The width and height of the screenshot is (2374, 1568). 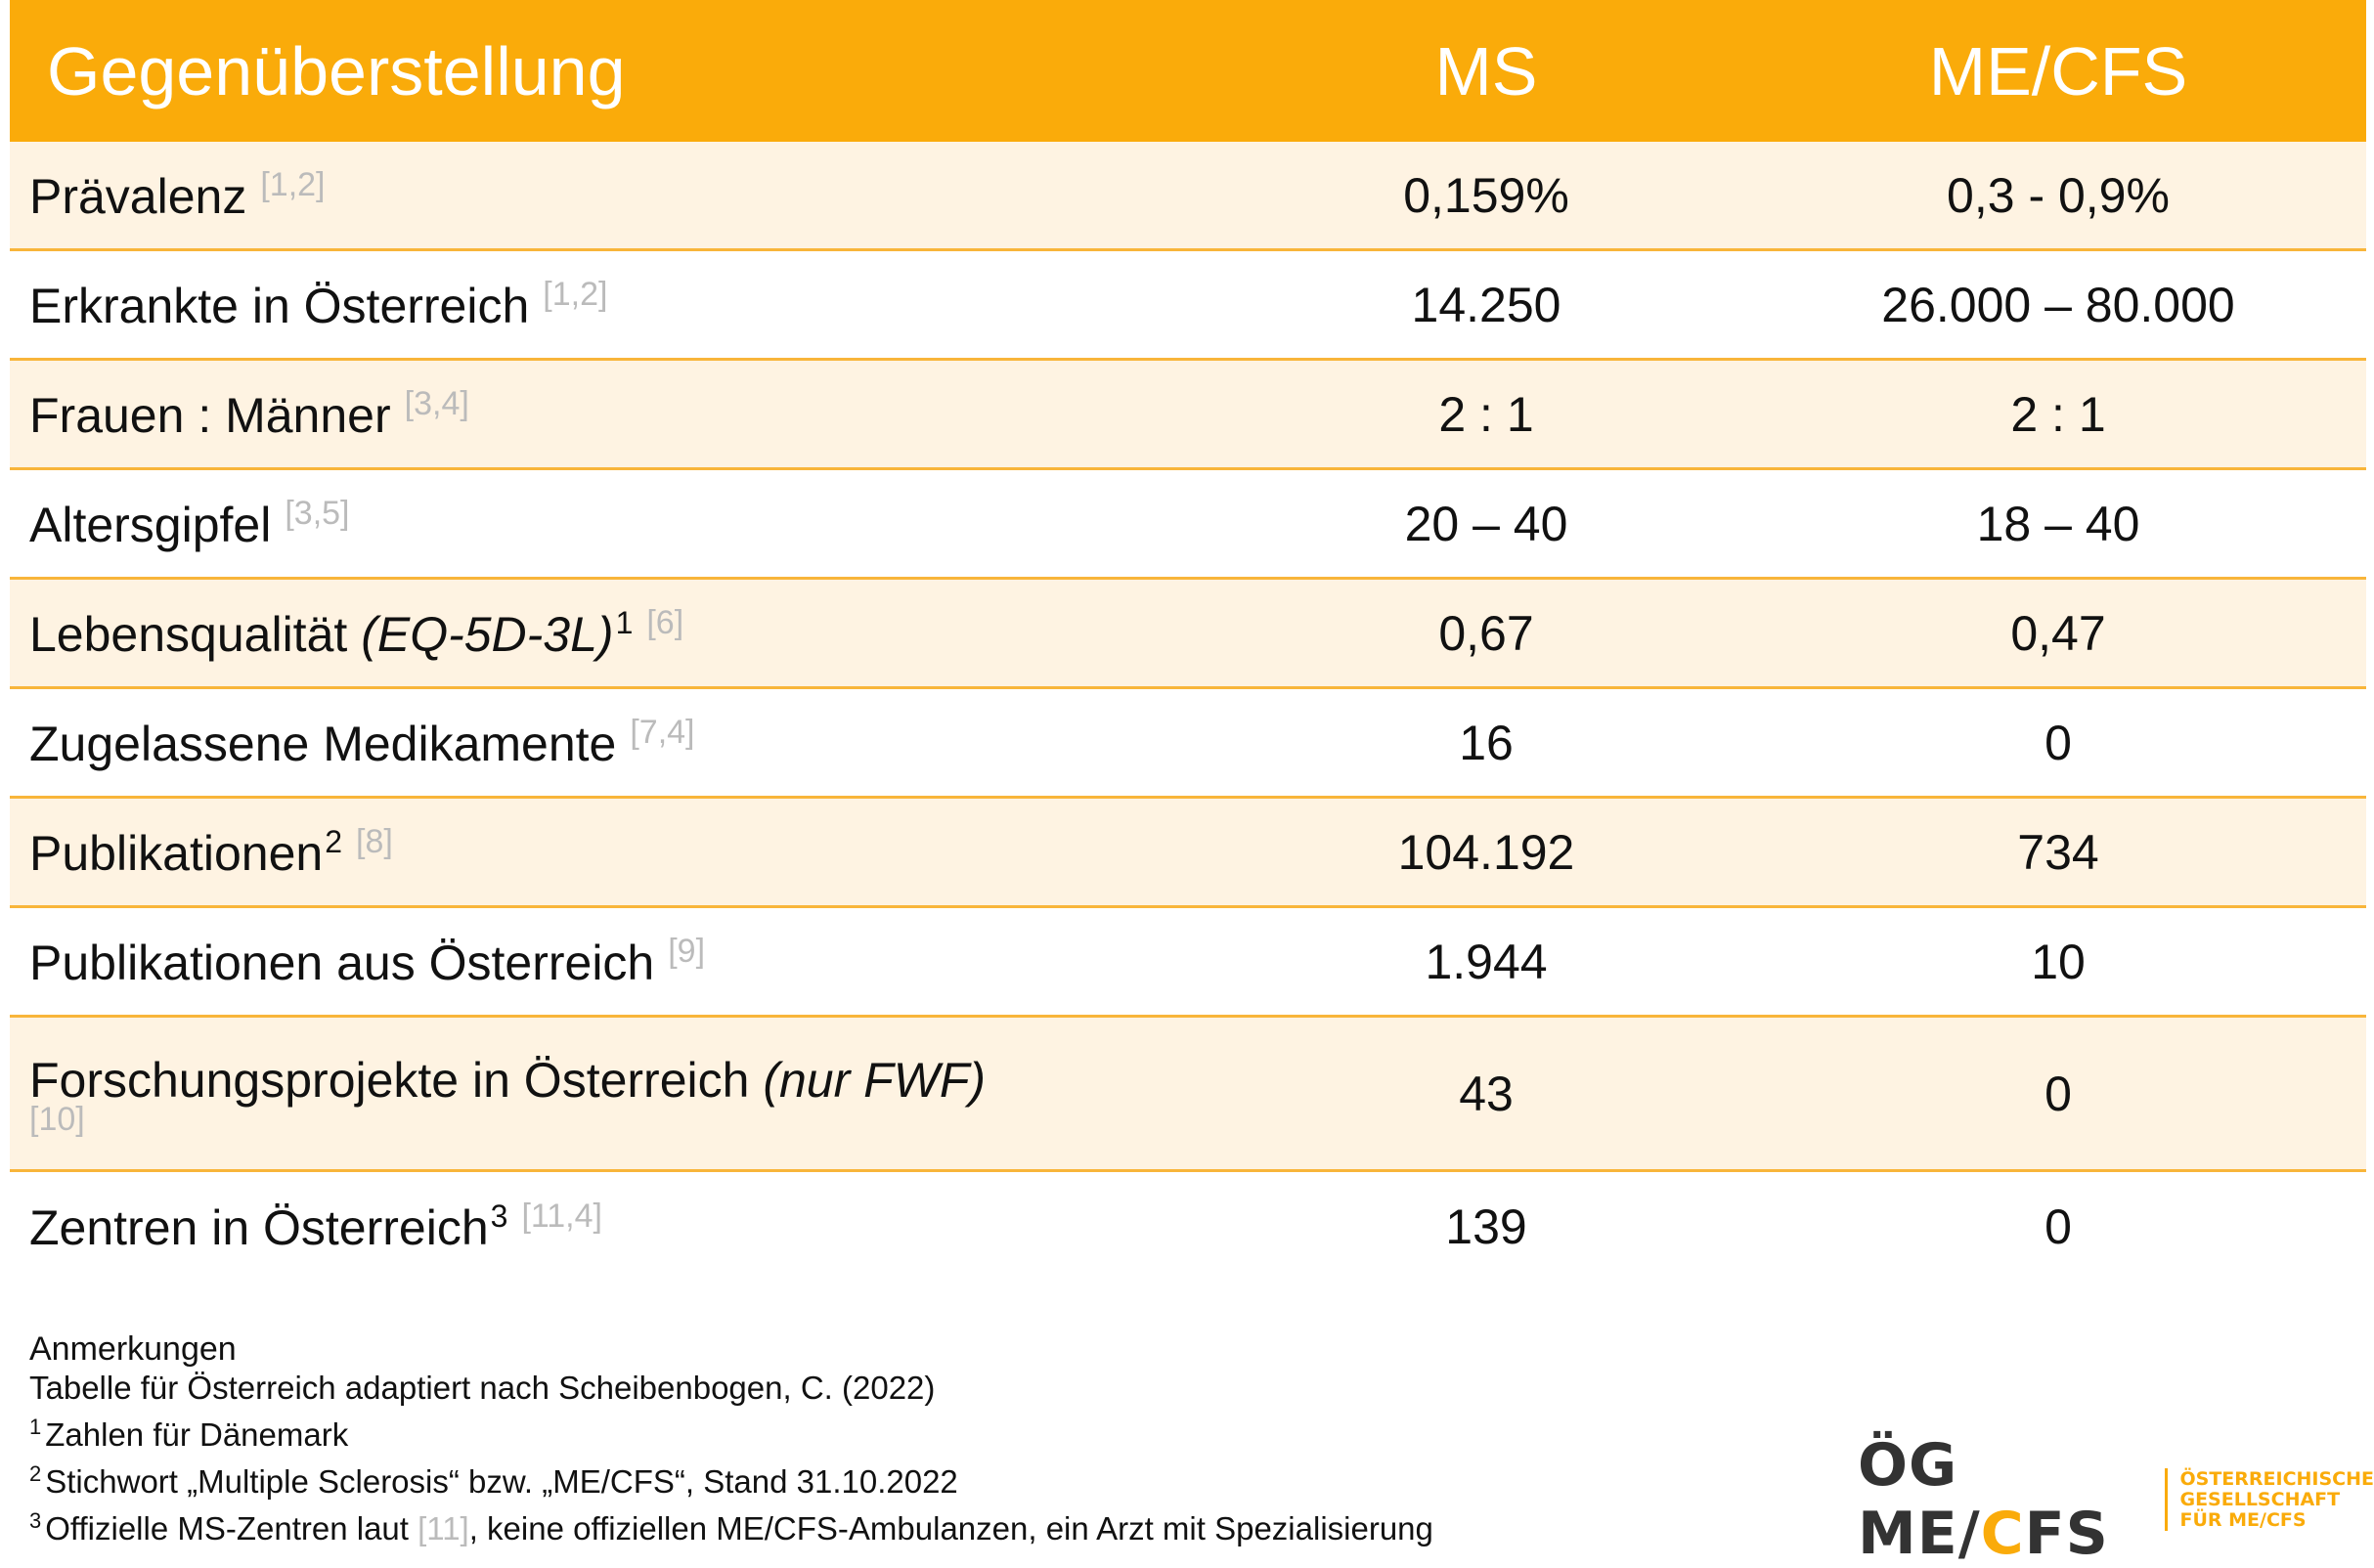 What do you see at coordinates (1188, 854) in the screenshot?
I see `table-row: Publikationen2 [8] 104.192 734` at bounding box center [1188, 854].